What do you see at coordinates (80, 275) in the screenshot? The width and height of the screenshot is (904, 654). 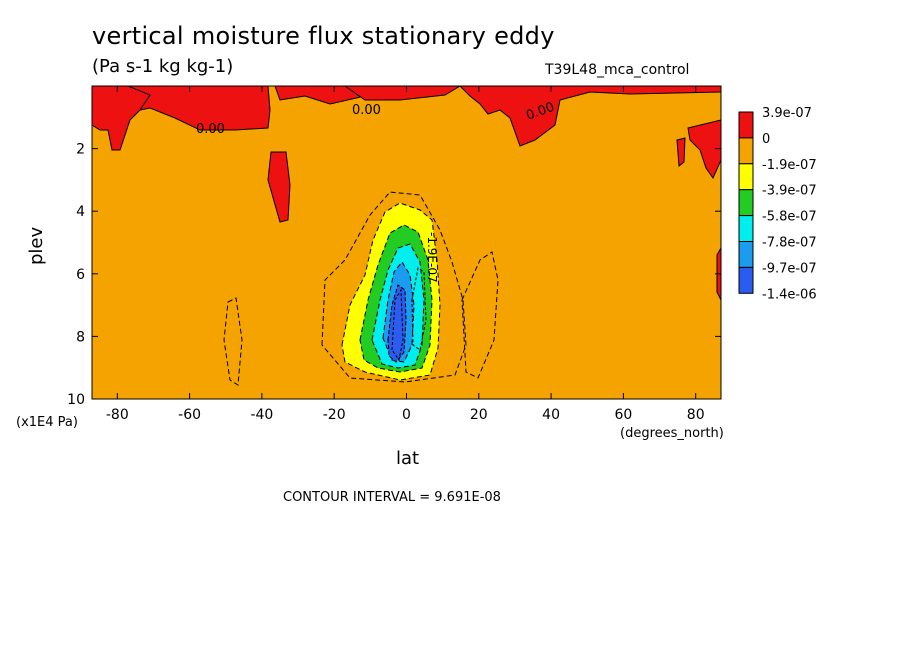 I see `y-tick-label: 6` at bounding box center [80, 275].